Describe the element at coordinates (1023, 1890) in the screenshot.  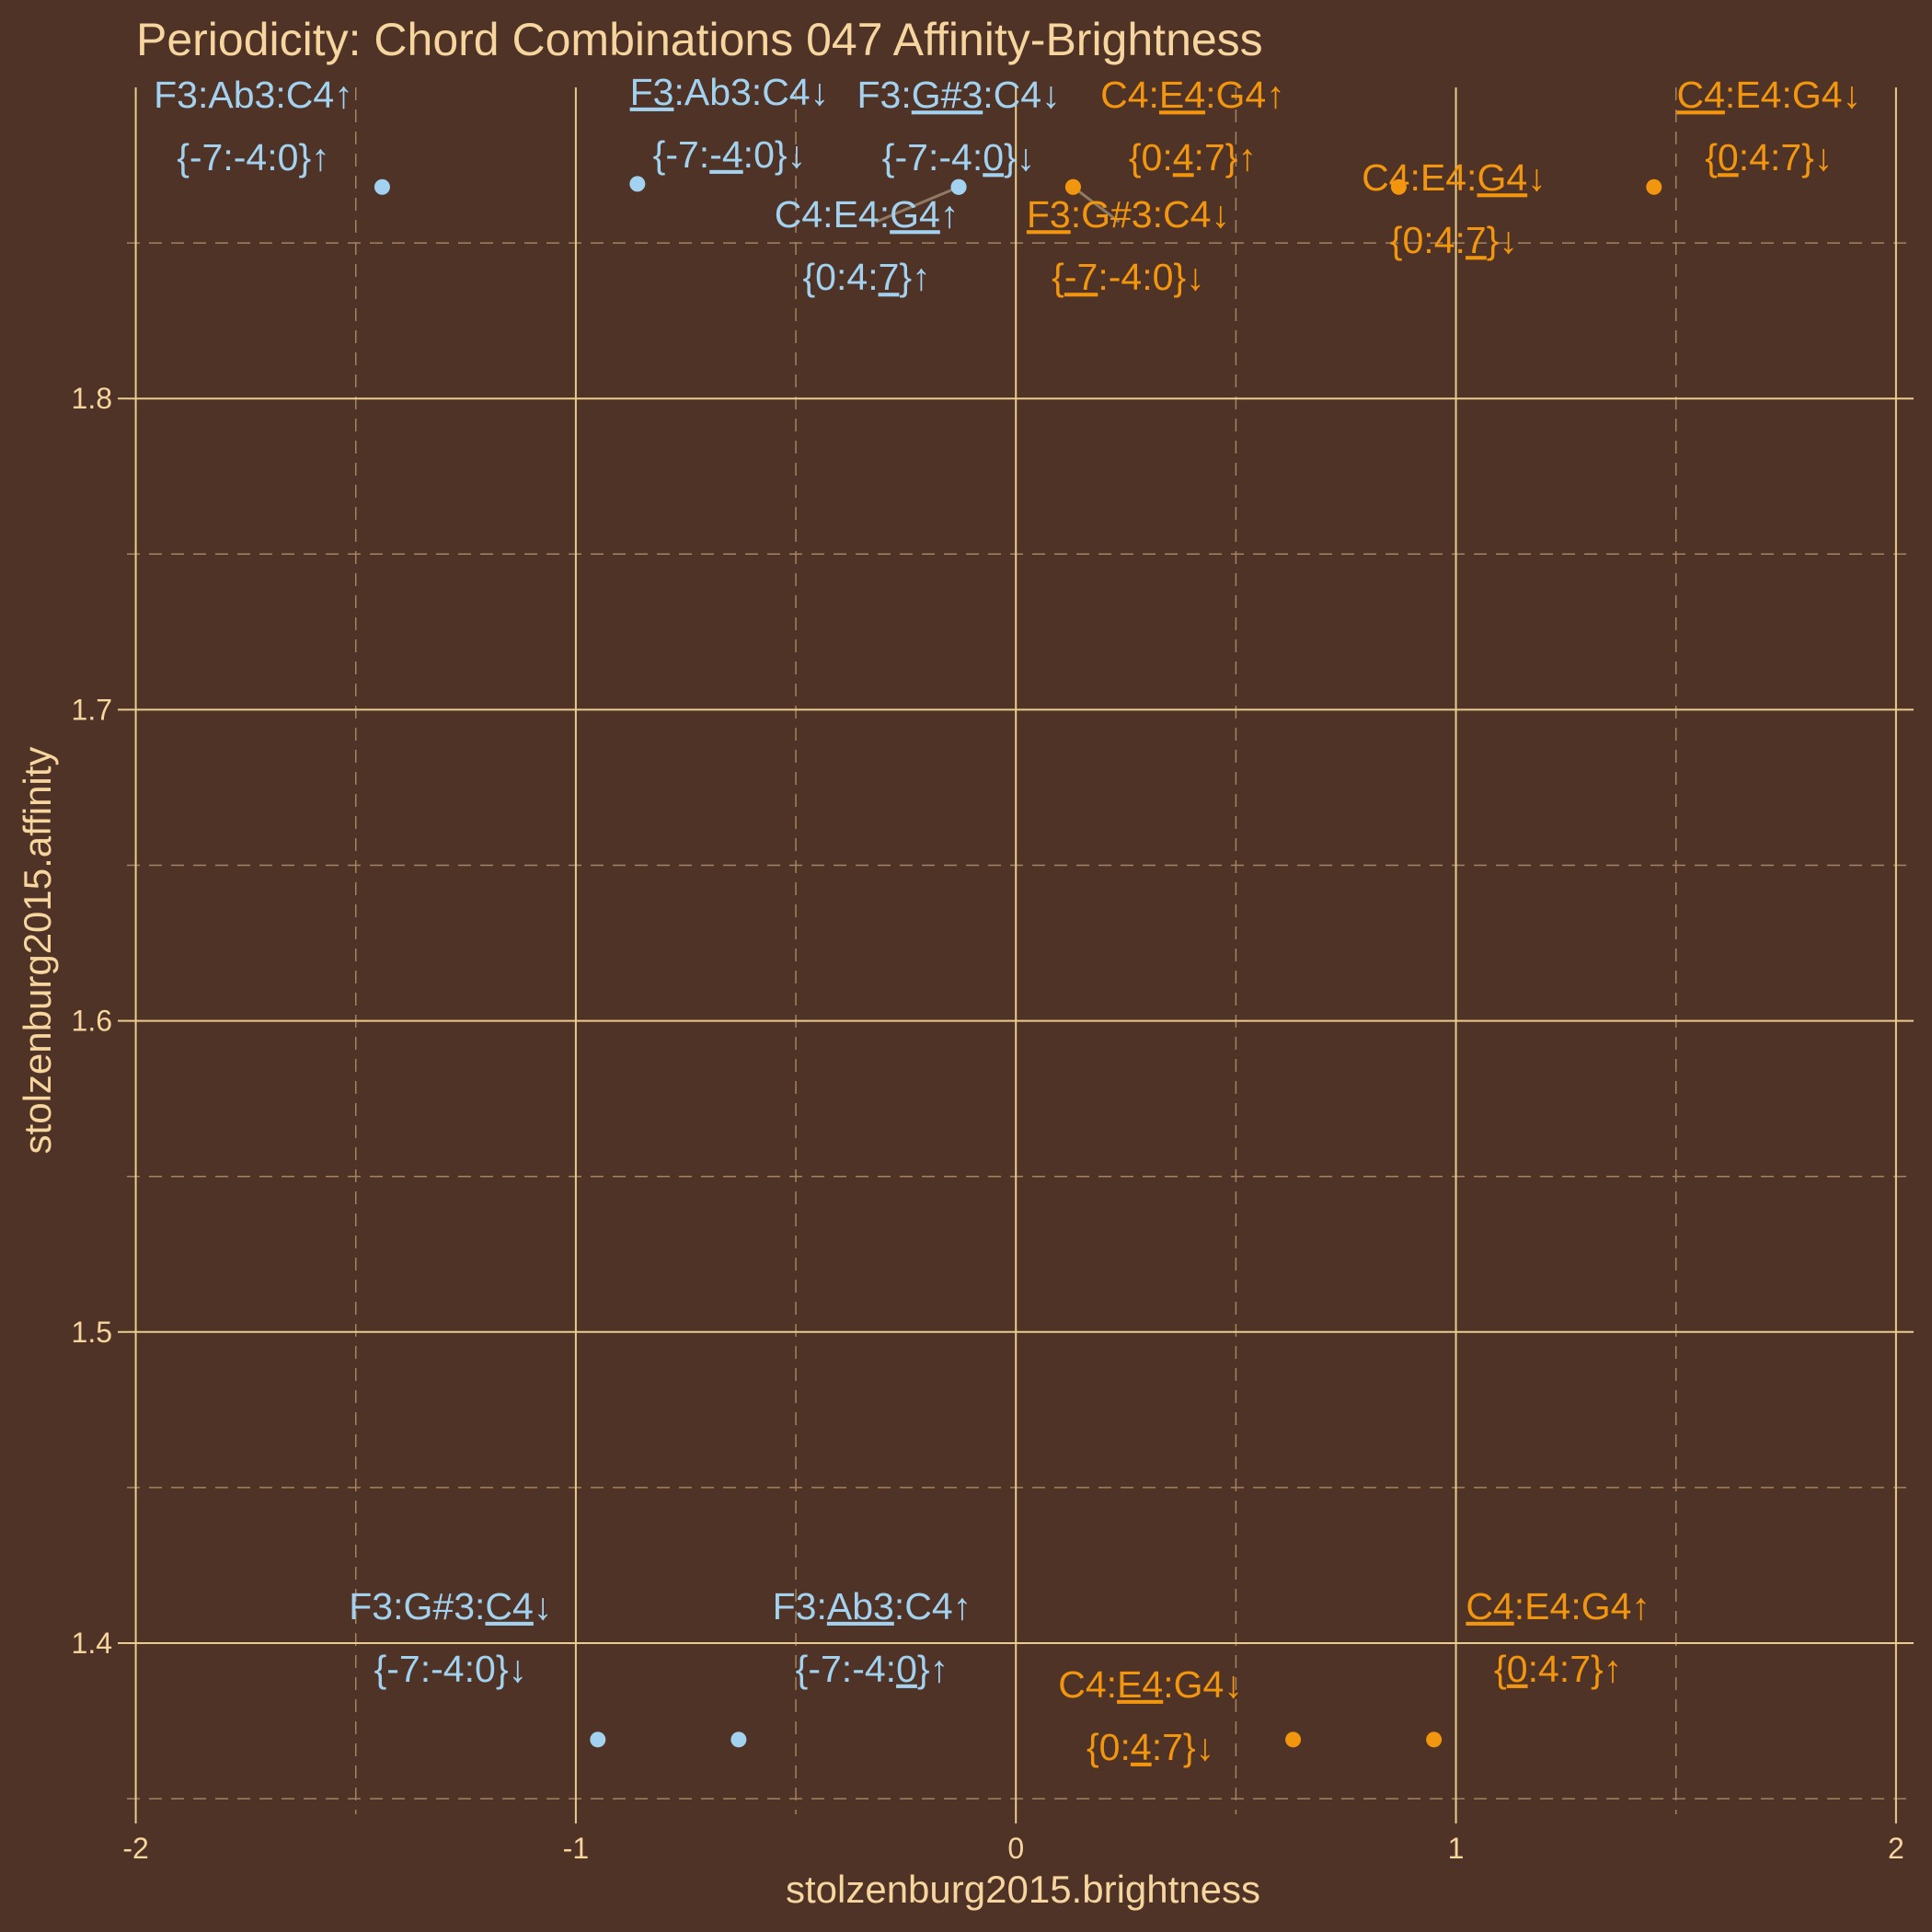
I see `x-axis-label: stolzenburg2015.brightness` at that location.